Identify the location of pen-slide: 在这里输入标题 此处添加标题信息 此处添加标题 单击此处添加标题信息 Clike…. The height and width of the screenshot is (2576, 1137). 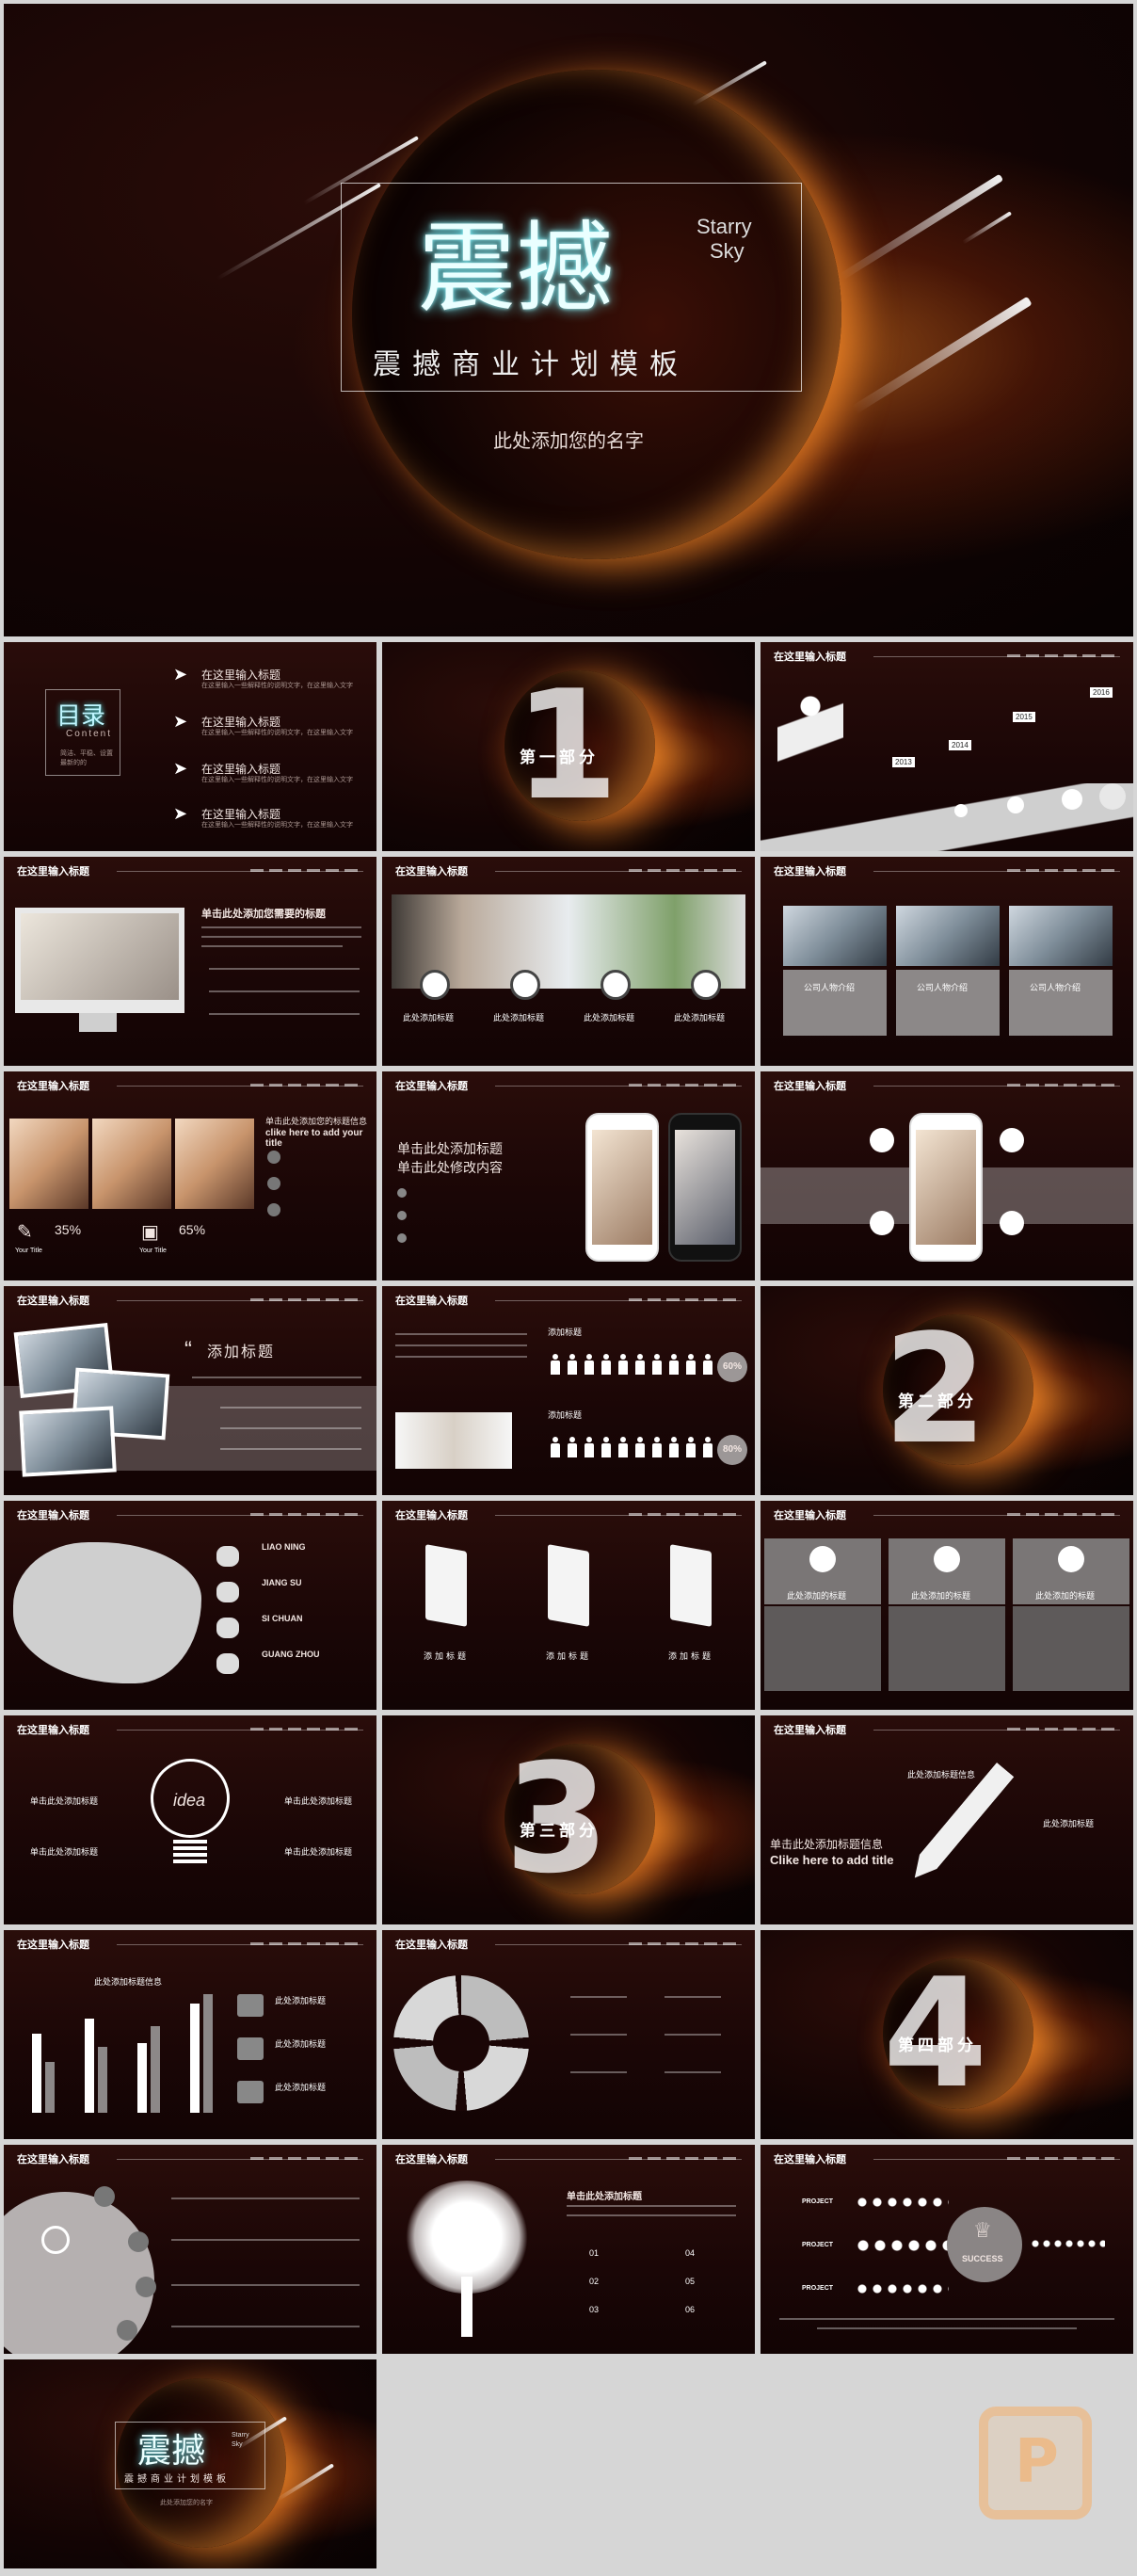
(947, 1819).